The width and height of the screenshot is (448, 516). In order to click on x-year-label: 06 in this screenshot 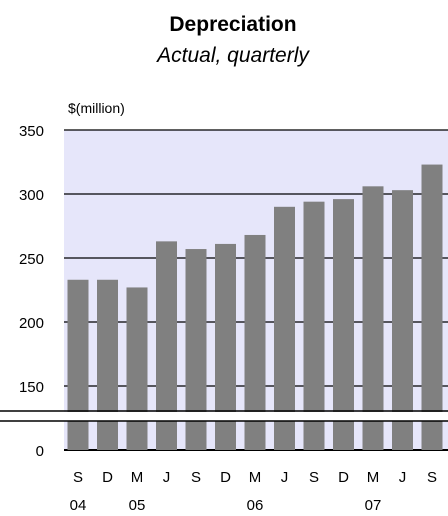, I will do `click(255, 505)`.